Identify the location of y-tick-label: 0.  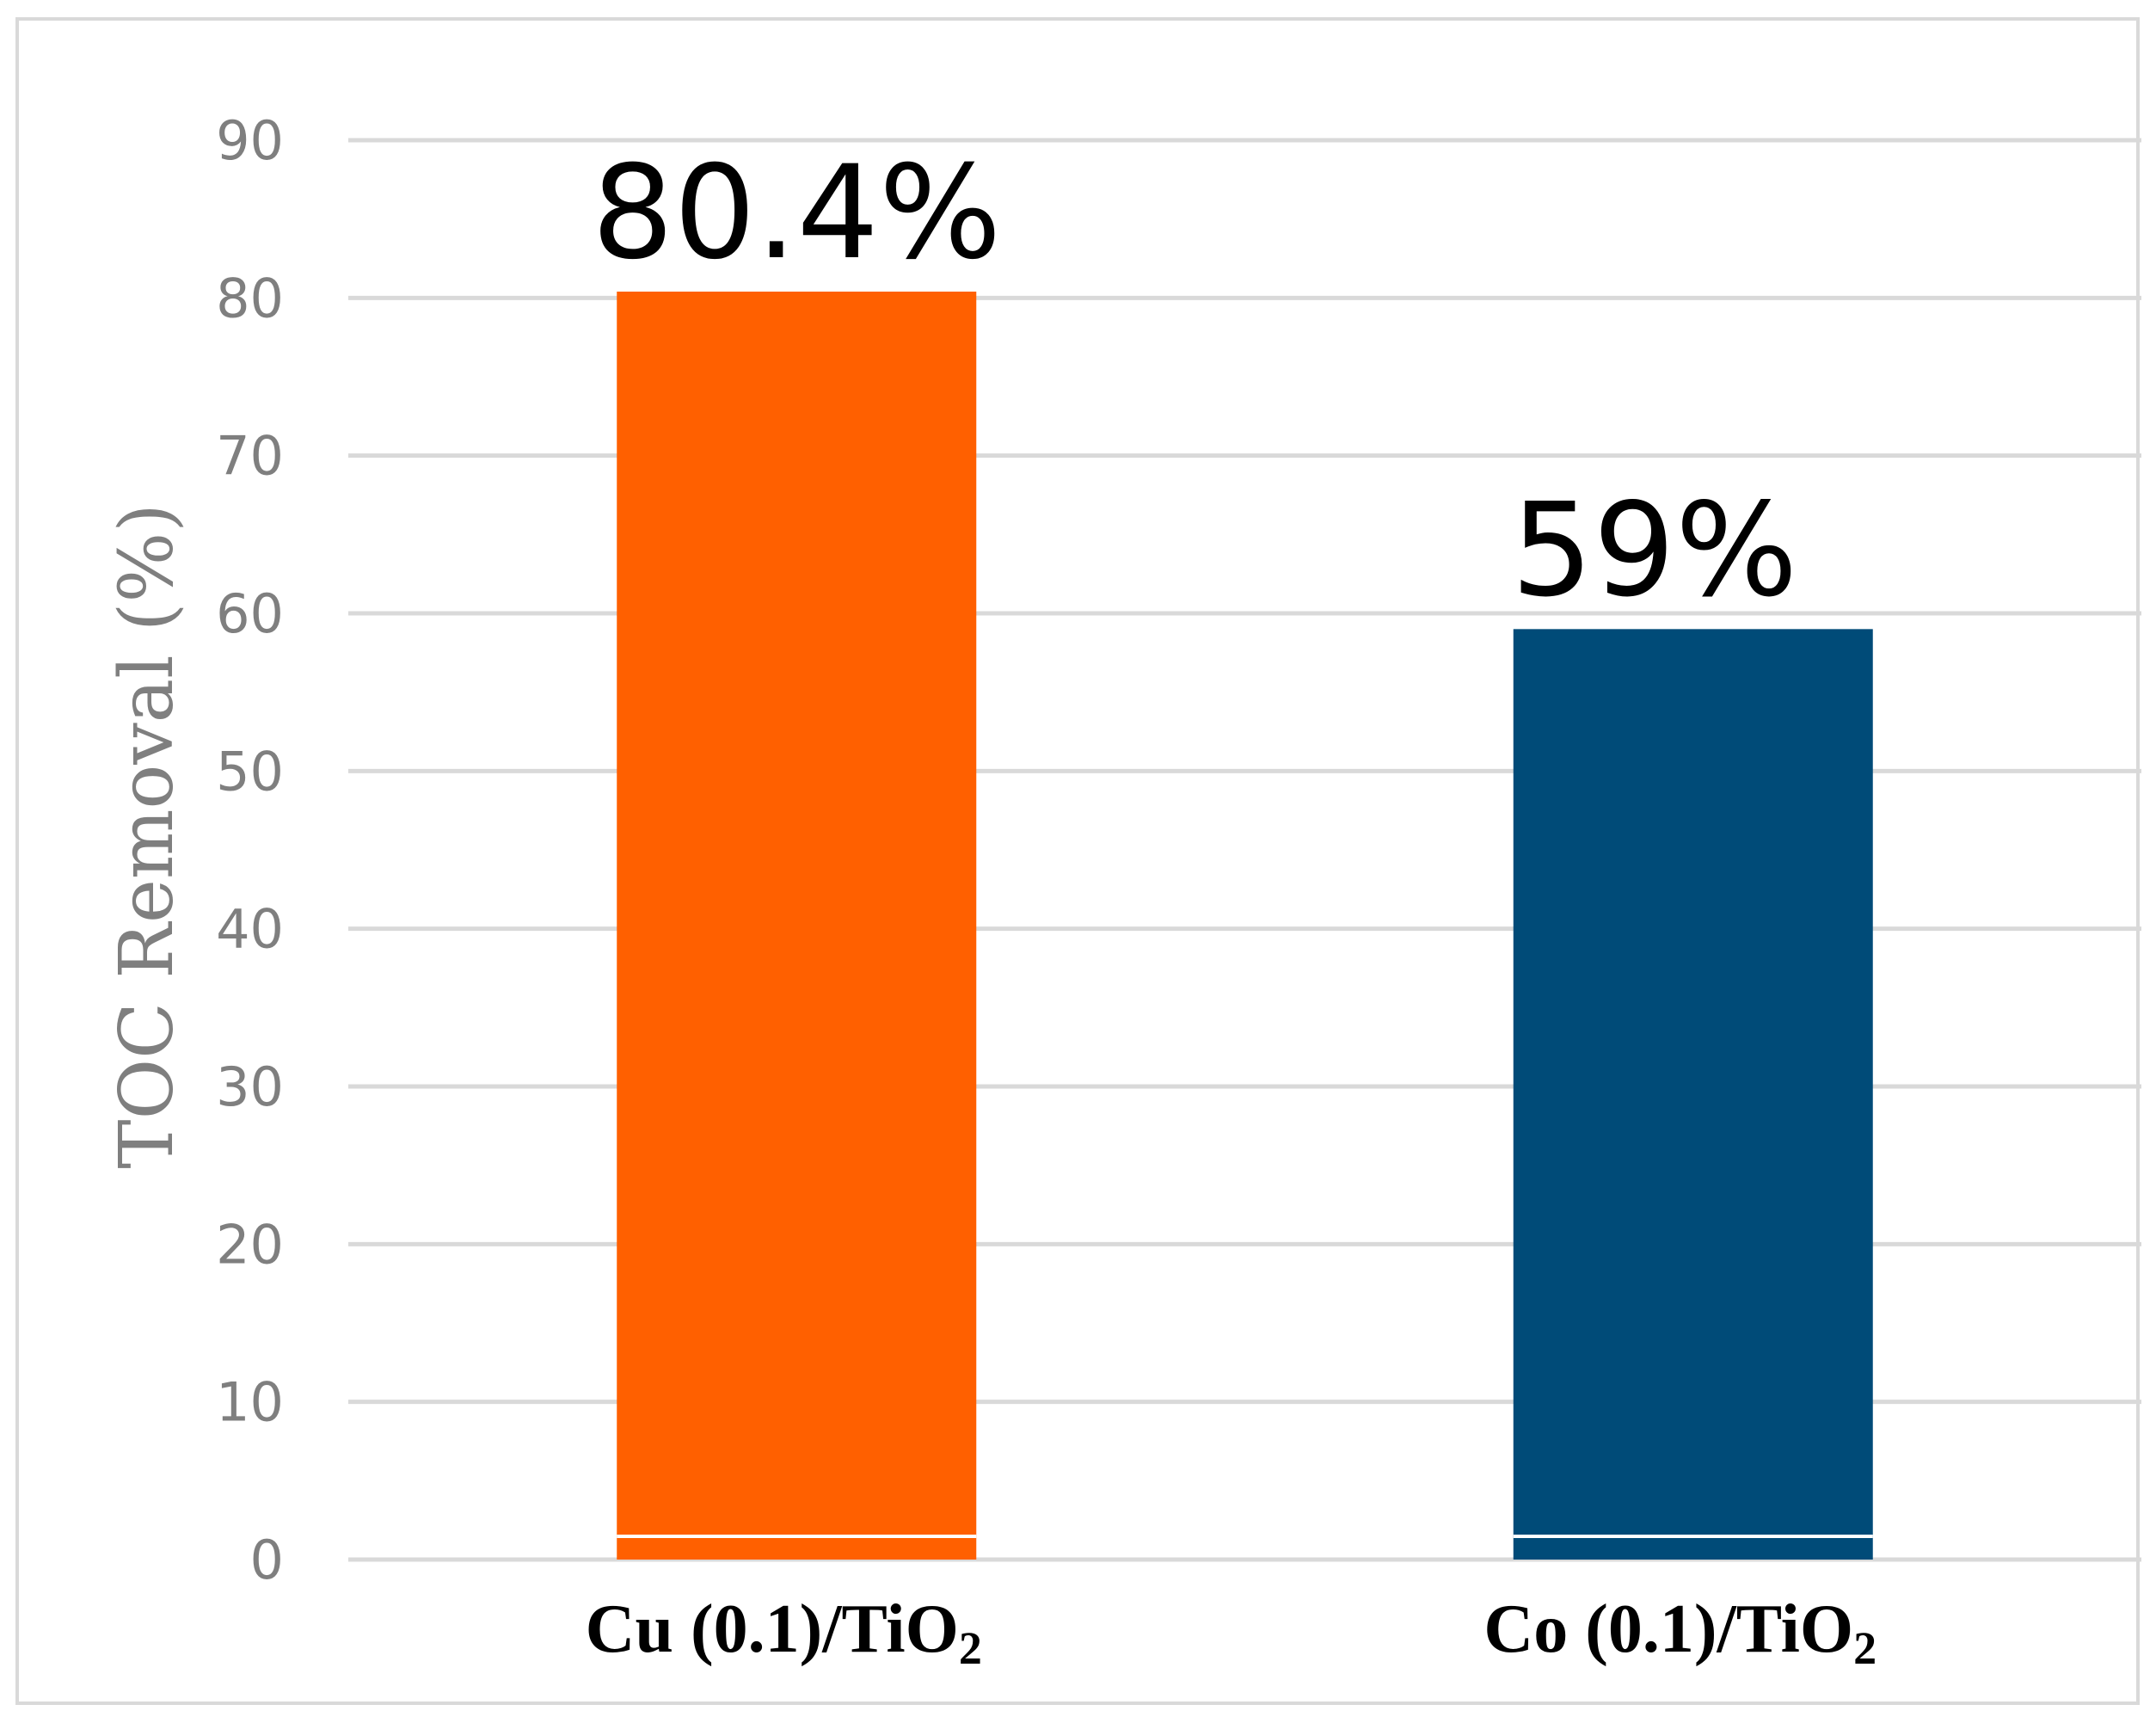
(267, 1560).